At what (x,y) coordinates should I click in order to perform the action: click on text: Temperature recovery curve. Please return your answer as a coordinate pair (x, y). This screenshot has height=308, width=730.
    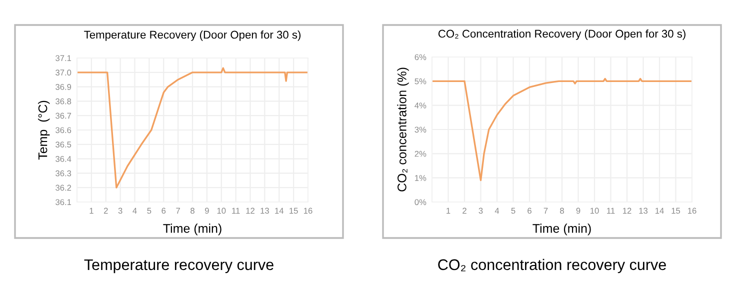
    Looking at the image, I should click on (179, 266).